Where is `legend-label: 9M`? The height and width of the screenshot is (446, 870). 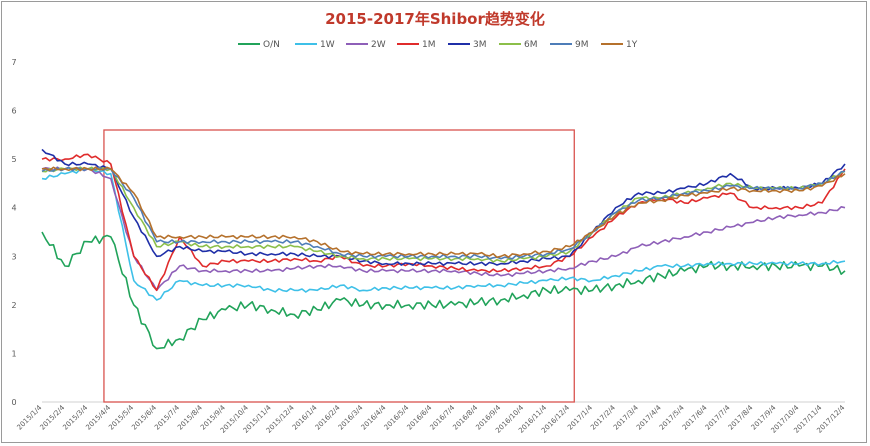
legend-label: 9M is located at coordinates (582, 45).